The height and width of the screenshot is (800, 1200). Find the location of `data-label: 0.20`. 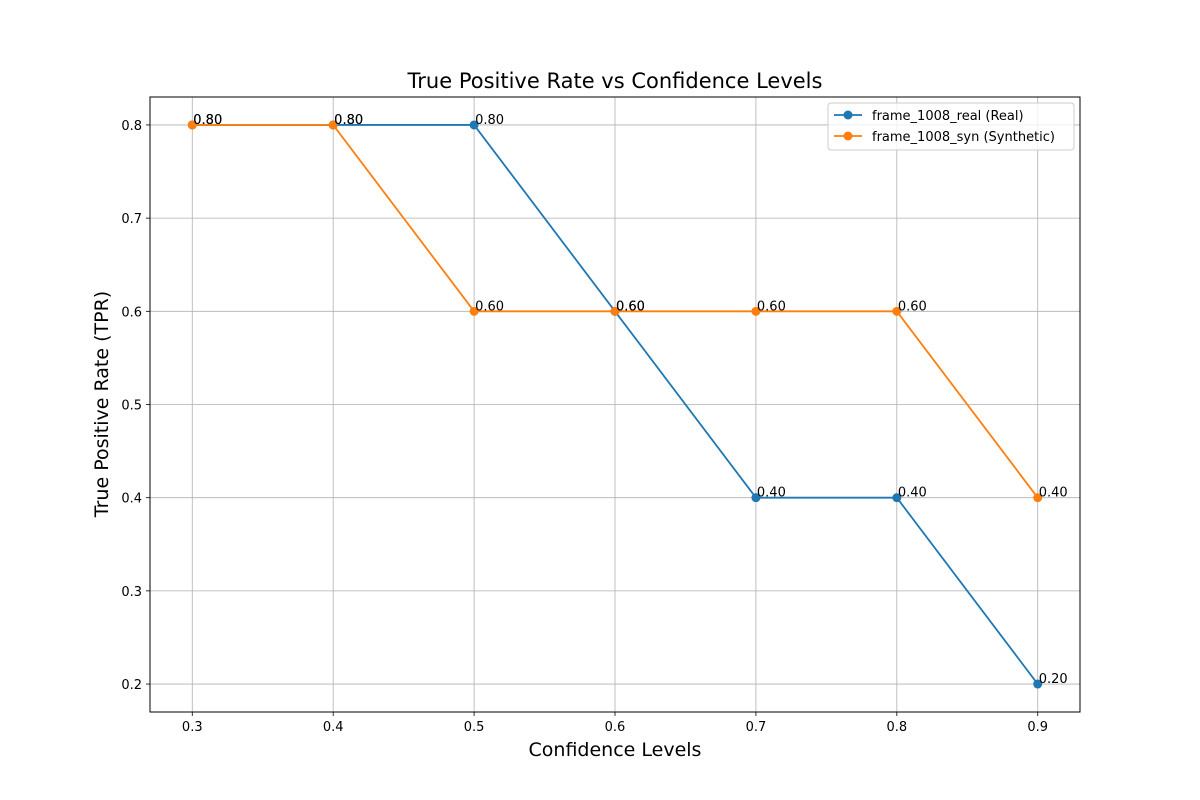

data-label: 0.20 is located at coordinates (1053, 679).